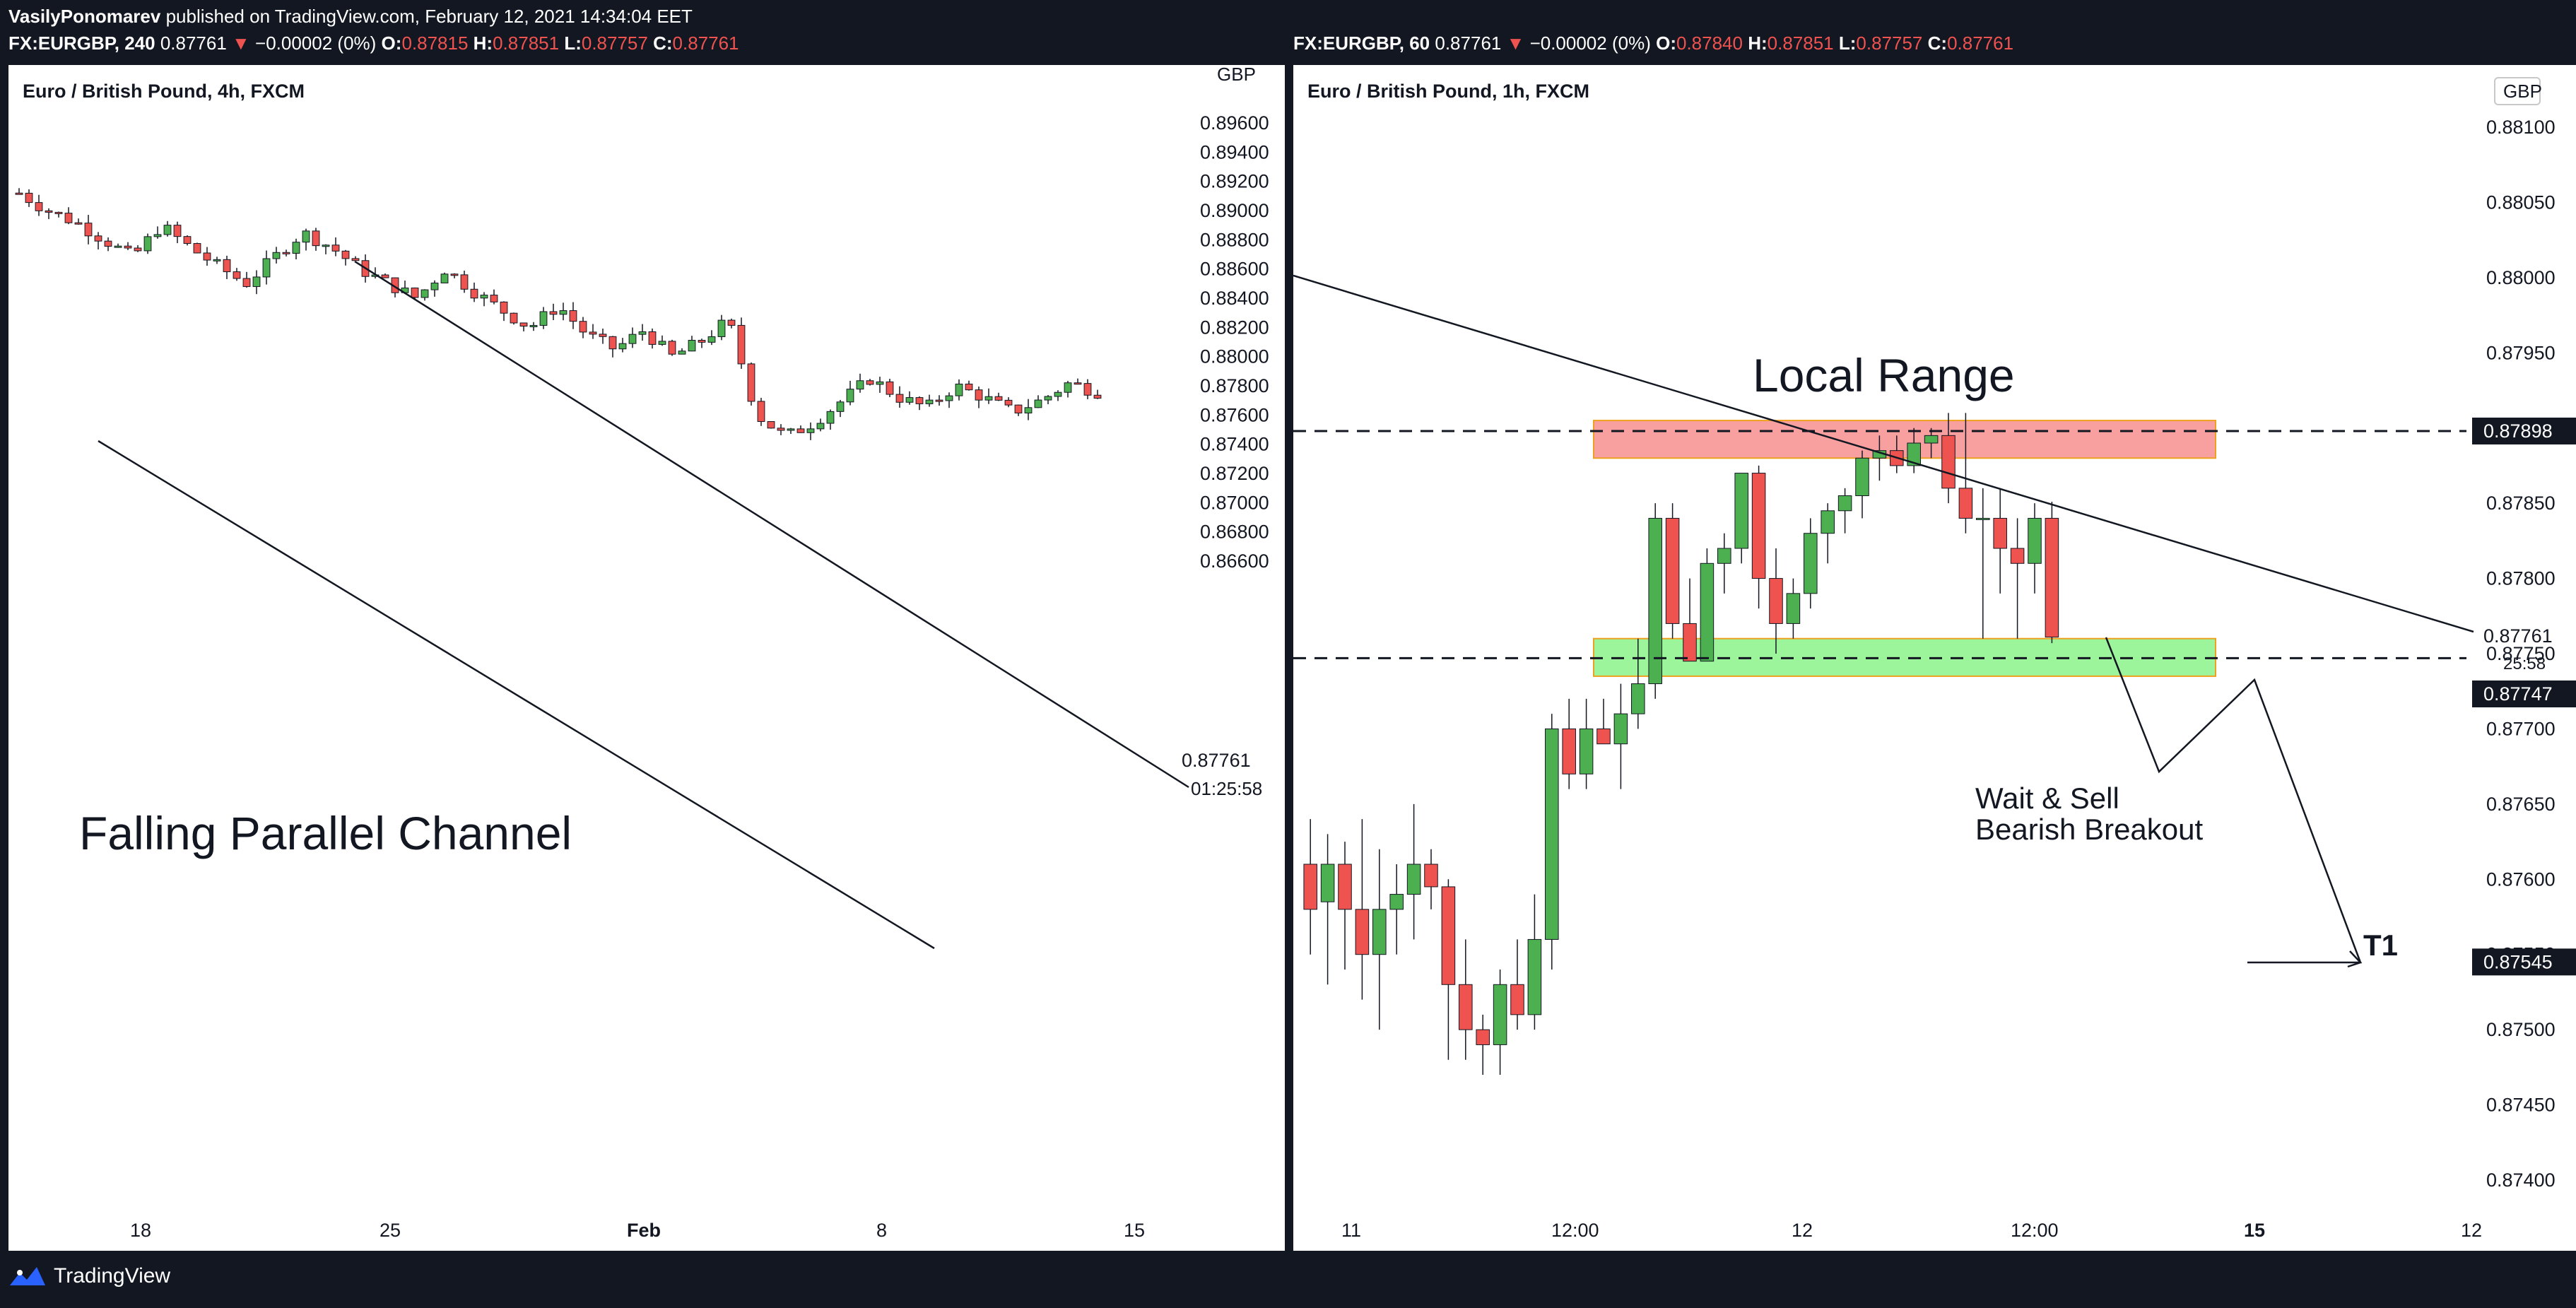  I want to click on x-tick-label: Feb, so click(644, 1230).